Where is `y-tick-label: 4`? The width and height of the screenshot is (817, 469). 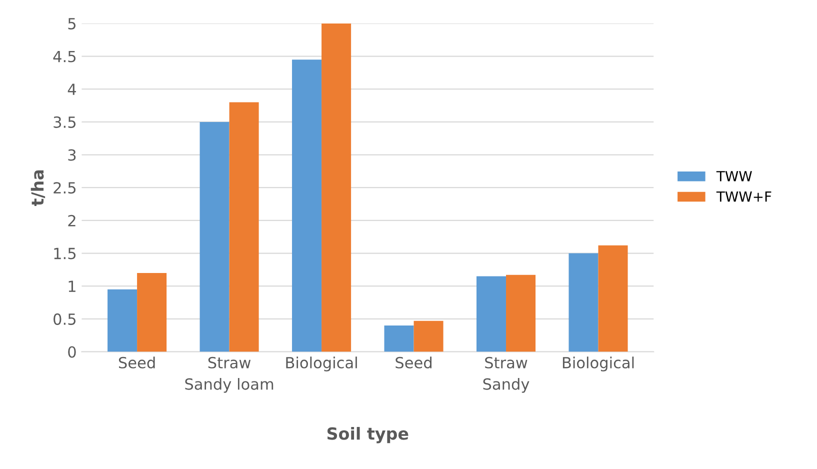 y-tick-label: 4 is located at coordinates (72, 89).